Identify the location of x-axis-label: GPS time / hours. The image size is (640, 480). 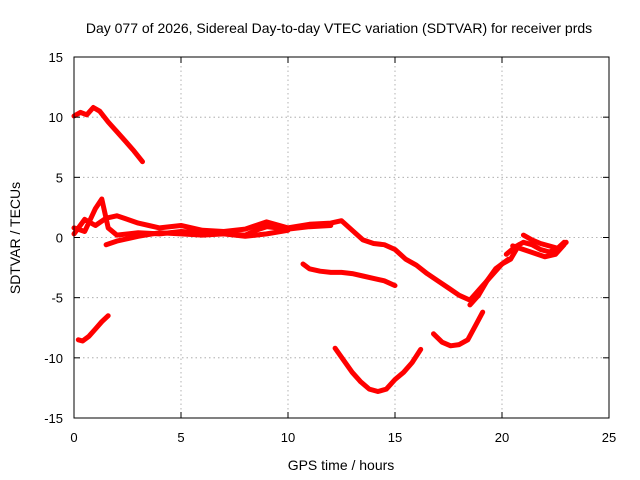
(341, 465).